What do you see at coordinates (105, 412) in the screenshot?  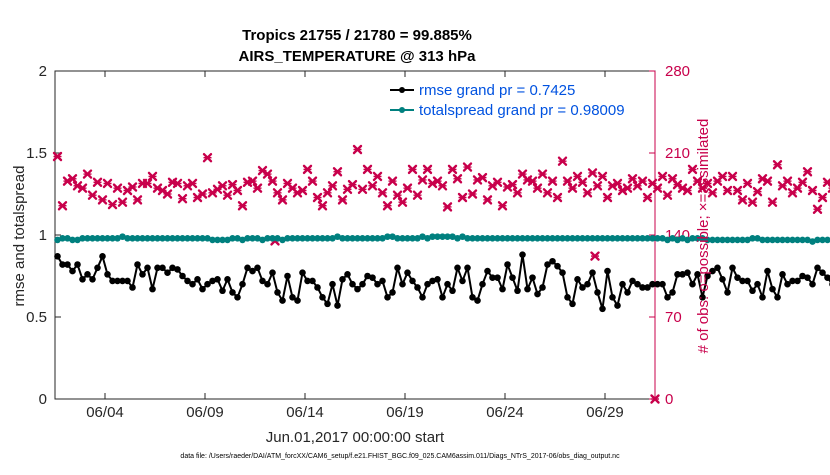 I see `x-tick-label: 06/04` at bounding box center [105, 412].